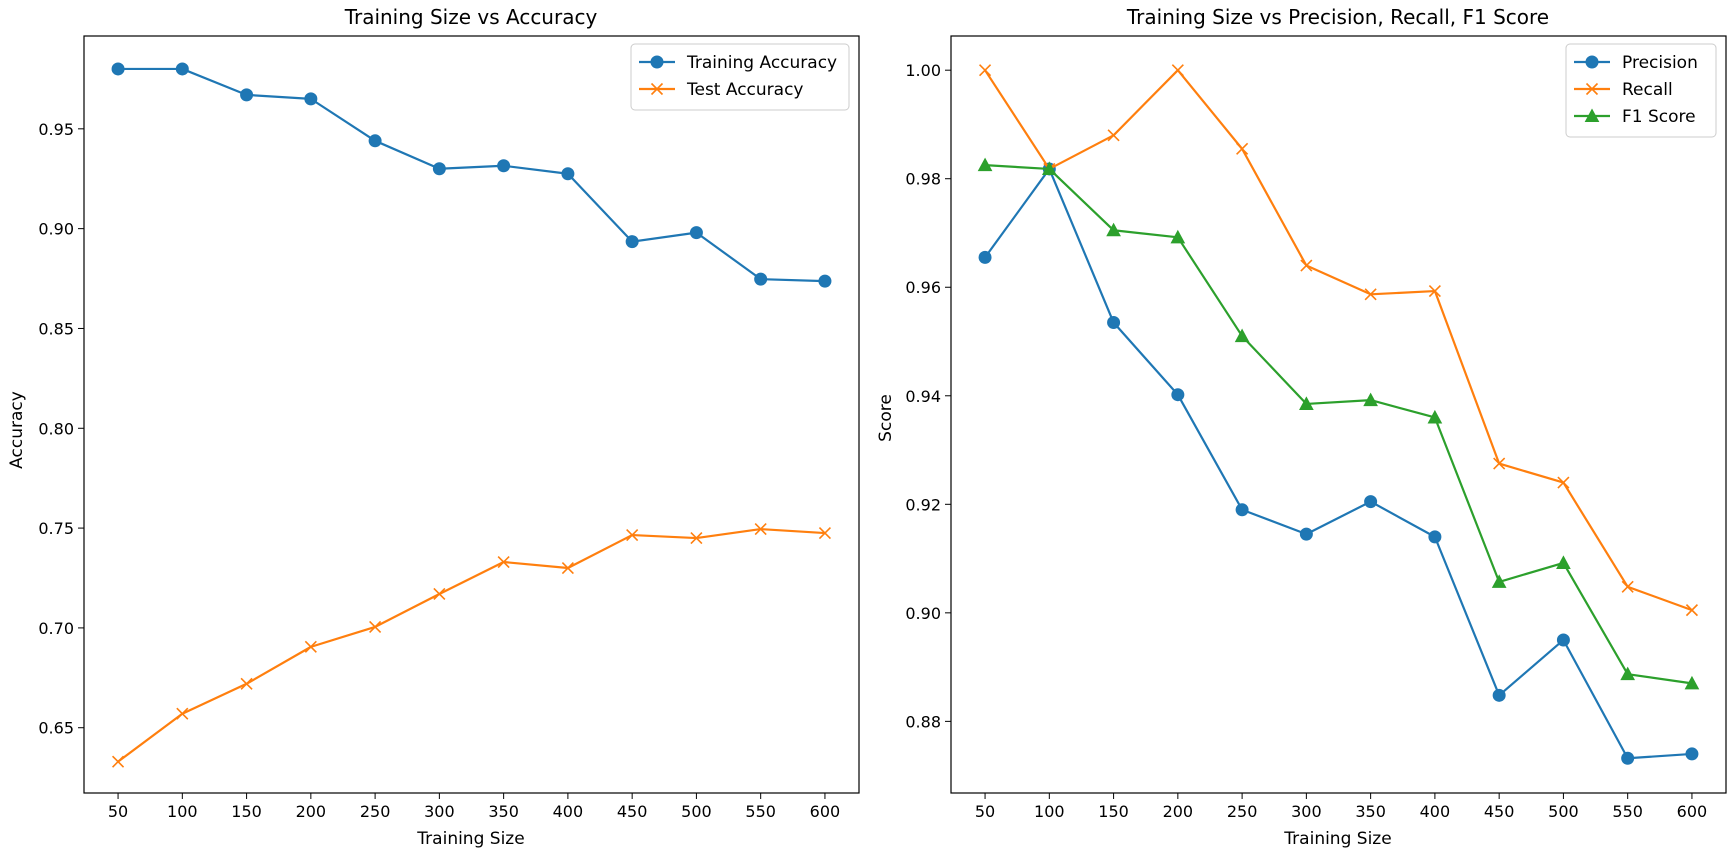 This screenshot has width=1732, height=853. I want to click on legend-label: Recall, so click(1647, 90).